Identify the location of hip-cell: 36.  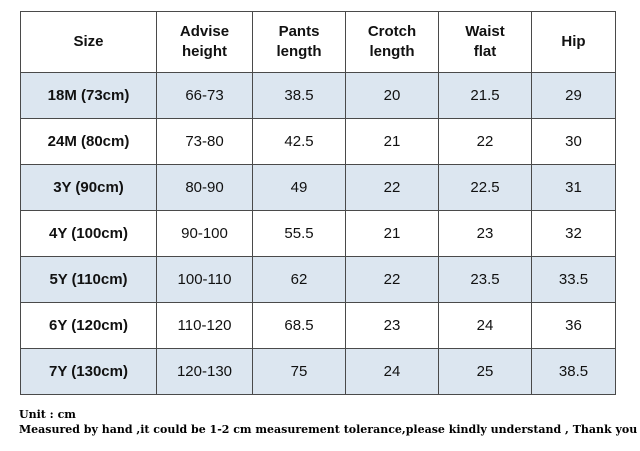
(573, 325).